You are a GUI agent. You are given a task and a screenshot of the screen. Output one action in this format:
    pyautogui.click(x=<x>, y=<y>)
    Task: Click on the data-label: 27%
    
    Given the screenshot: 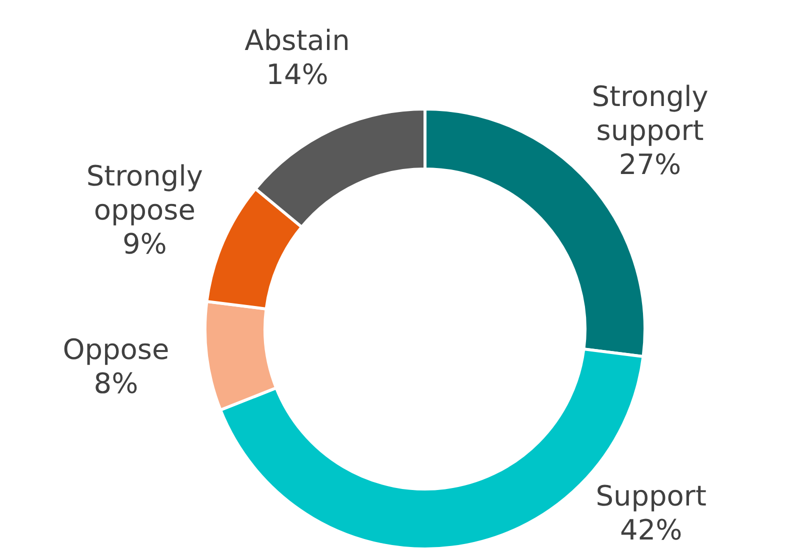 What is the action you would take?
    pyautogui.click(x=650, y=165)
    